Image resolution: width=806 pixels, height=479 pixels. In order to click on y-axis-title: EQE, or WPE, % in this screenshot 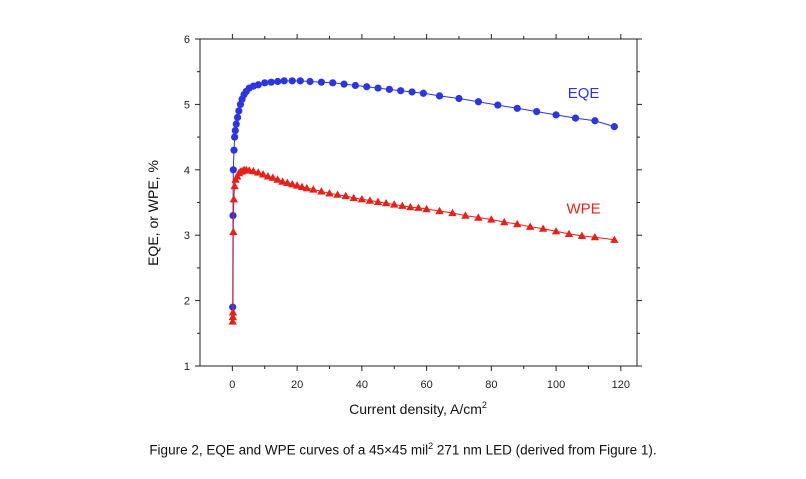, I will do `click(153, 213)`.